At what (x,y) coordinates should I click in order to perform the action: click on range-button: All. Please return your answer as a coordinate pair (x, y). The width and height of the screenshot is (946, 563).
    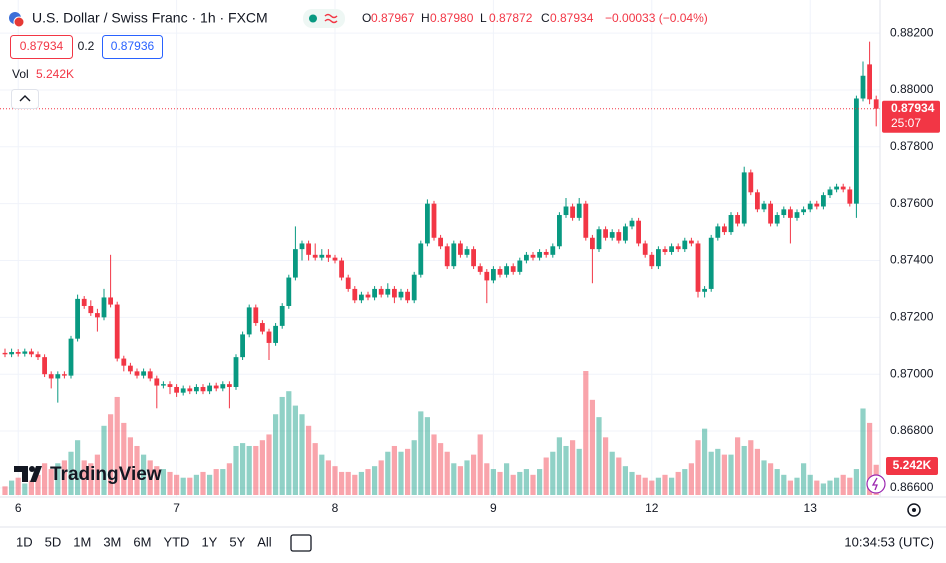
    Looking at the image, I should click on (264, 541).